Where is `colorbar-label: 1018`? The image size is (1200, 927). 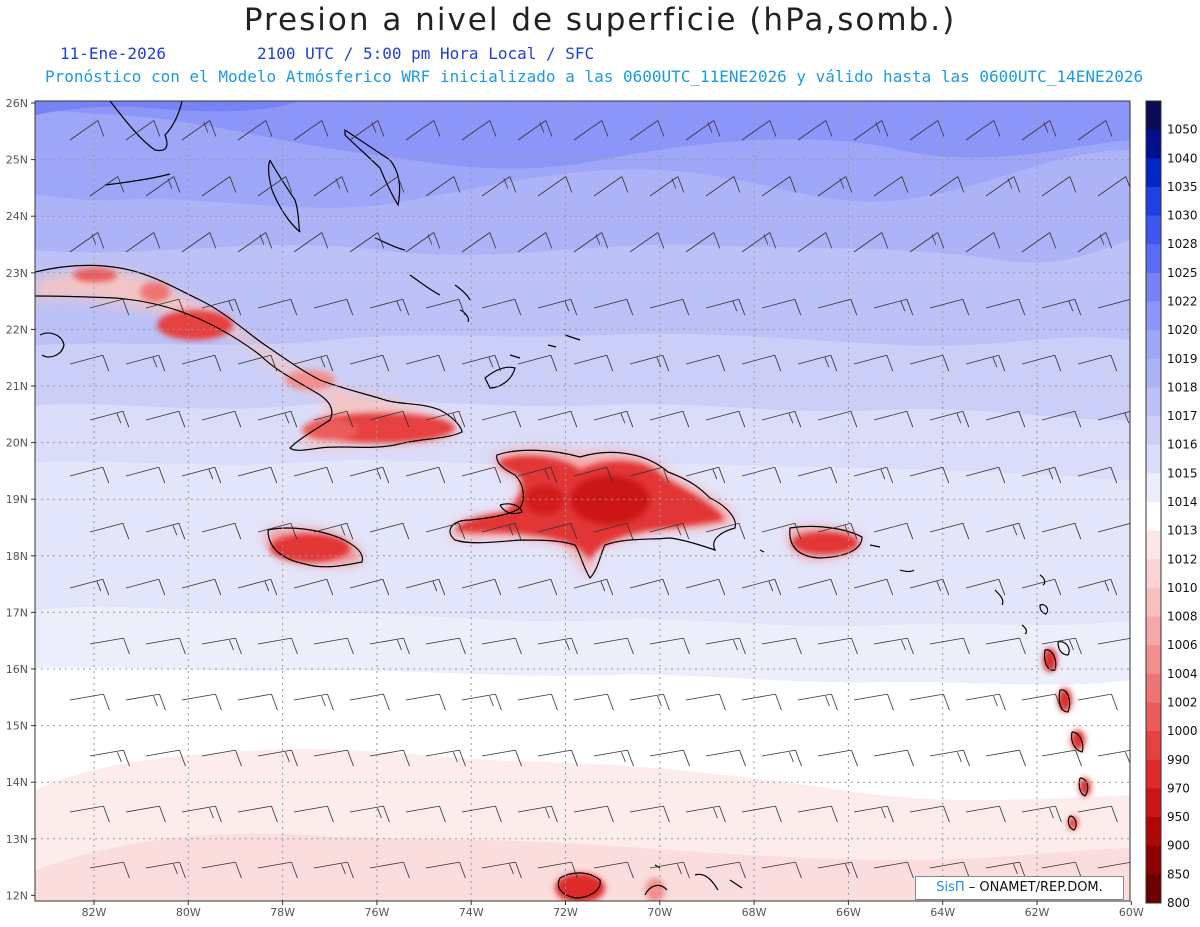 colorbar-label: 1018 is located at coordinates (1182, 387).